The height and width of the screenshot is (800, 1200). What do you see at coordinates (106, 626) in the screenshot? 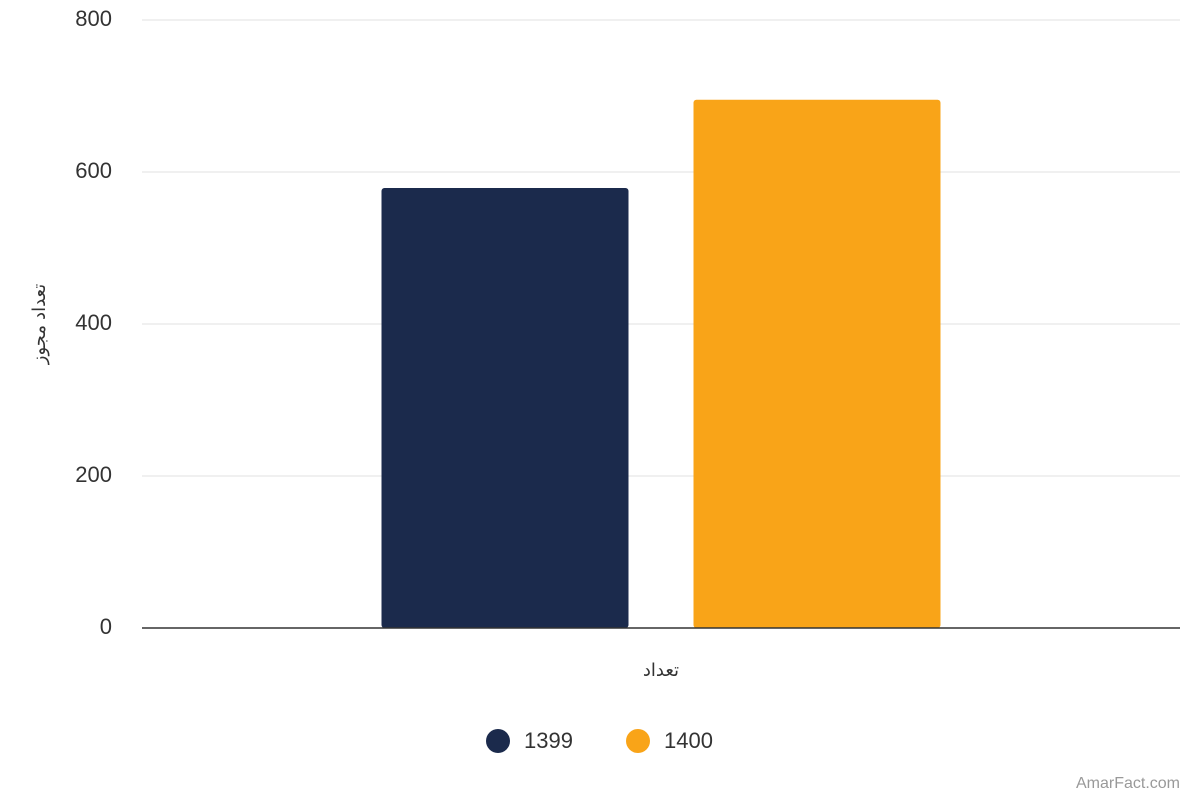
I see `y-tick-label: 0` at bounding box center [106, 626].